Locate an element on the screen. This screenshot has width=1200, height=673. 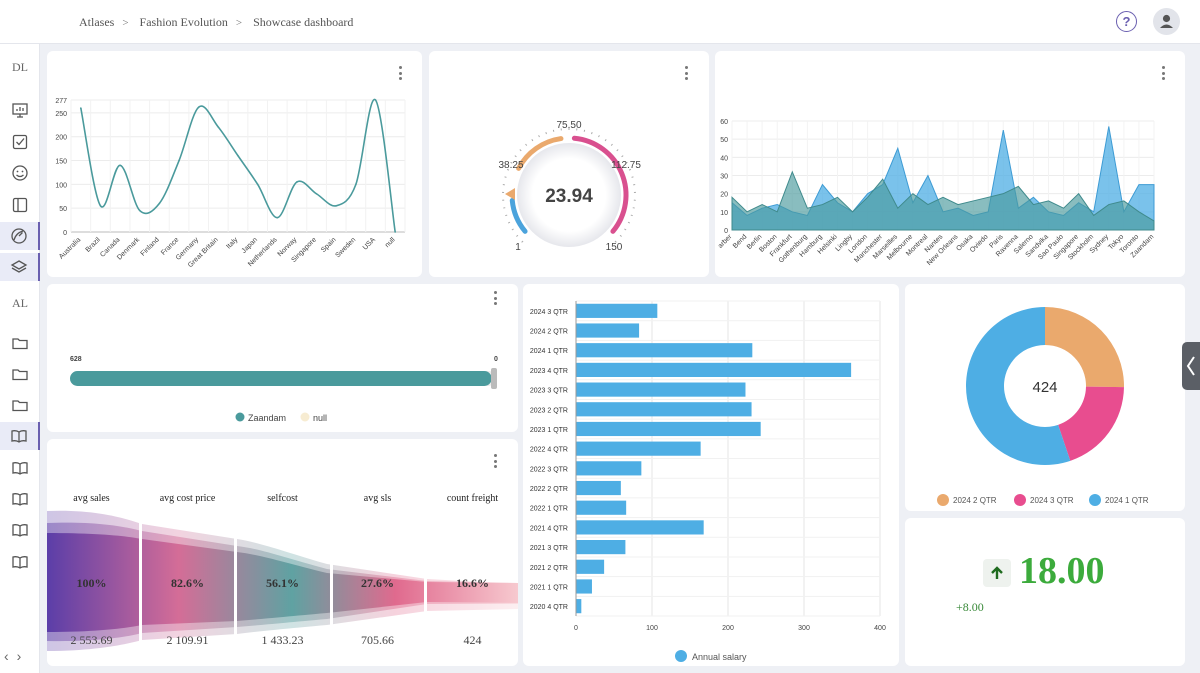
progress-left-label: 628 is located at coordinates (76, 359).